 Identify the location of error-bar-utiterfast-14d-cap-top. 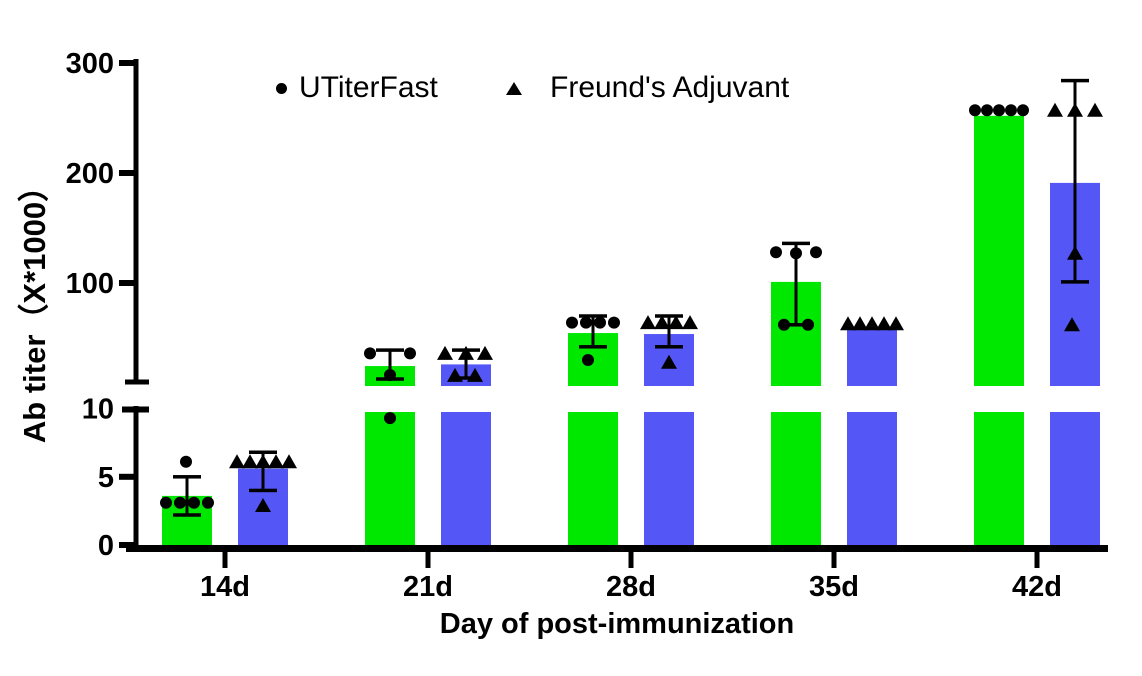
(187, 477).